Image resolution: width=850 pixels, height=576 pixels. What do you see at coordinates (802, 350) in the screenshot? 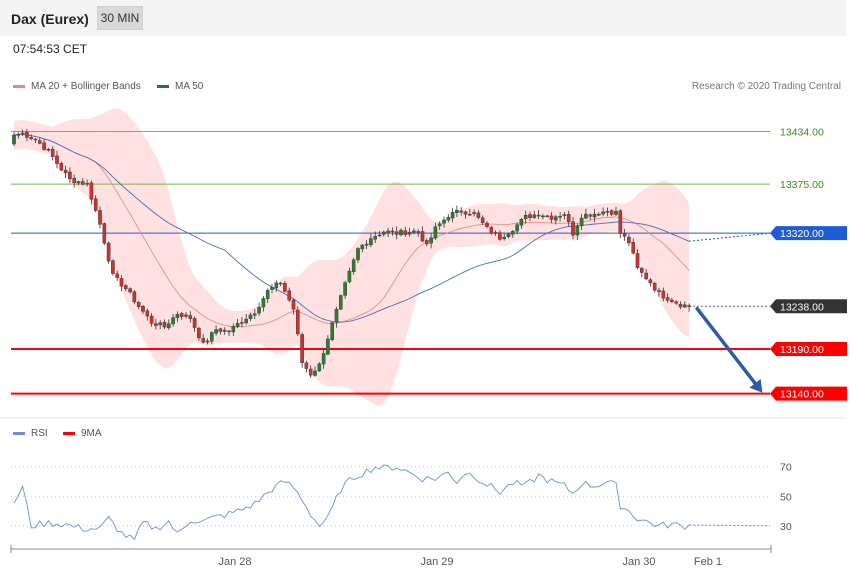
I see `level-label-13190.00: 13190.00` at bounding box center [802, 350].